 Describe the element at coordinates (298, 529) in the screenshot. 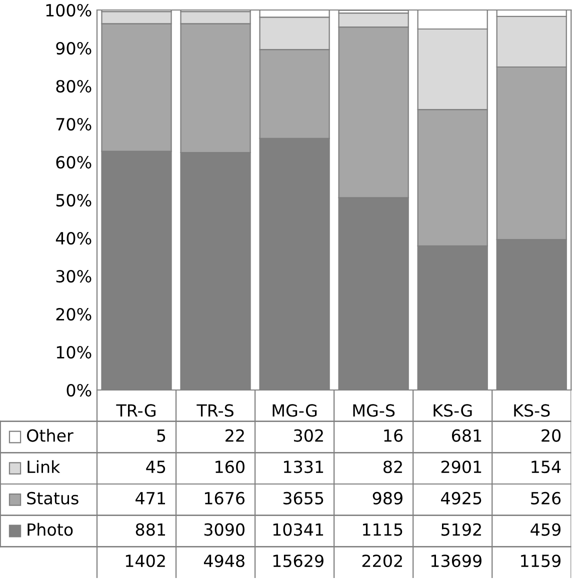

I see `text: 10341` at that location.